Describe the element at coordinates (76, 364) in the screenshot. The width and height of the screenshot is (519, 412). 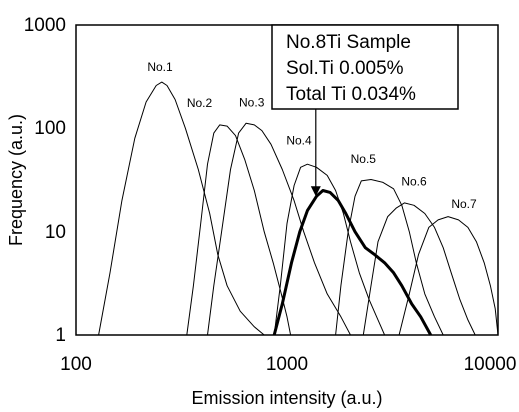
I see `x-tick-label-100: 100` at that location.